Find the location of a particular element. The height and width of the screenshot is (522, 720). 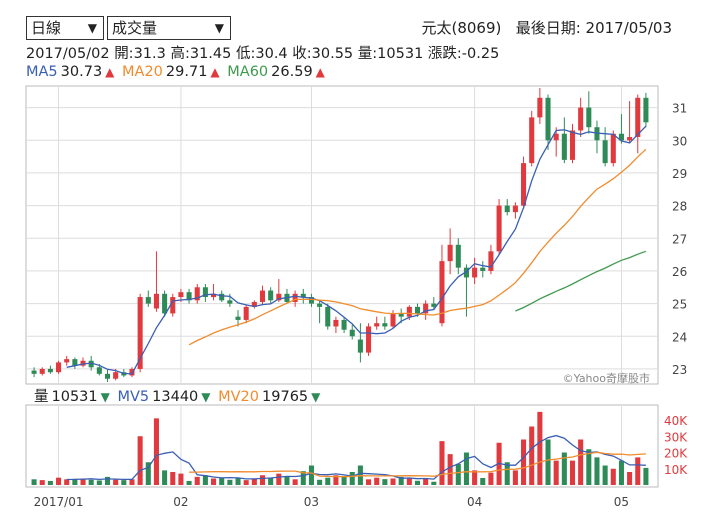

ma5-arrow-icon: ▲ is located at coordinates (110, 72).